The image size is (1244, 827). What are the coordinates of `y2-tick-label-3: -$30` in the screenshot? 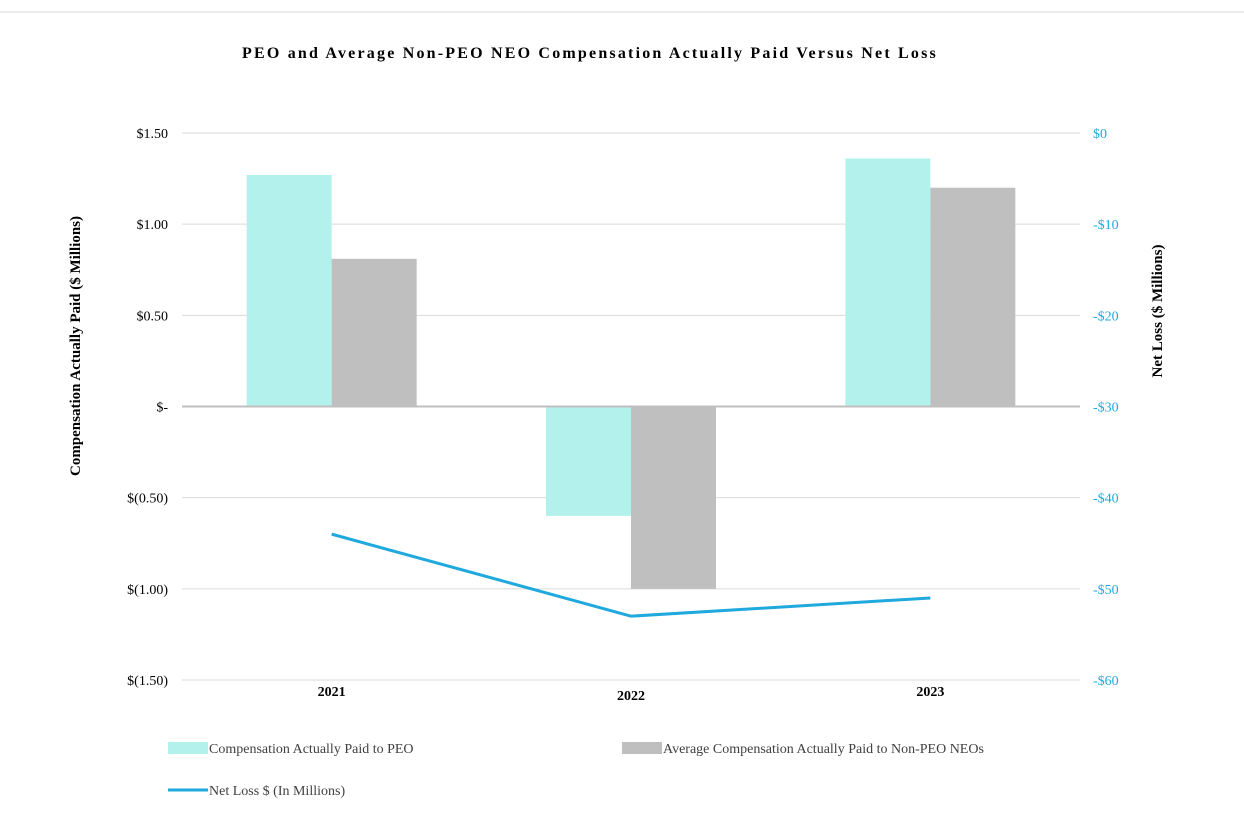 It's located at (1106, 408).